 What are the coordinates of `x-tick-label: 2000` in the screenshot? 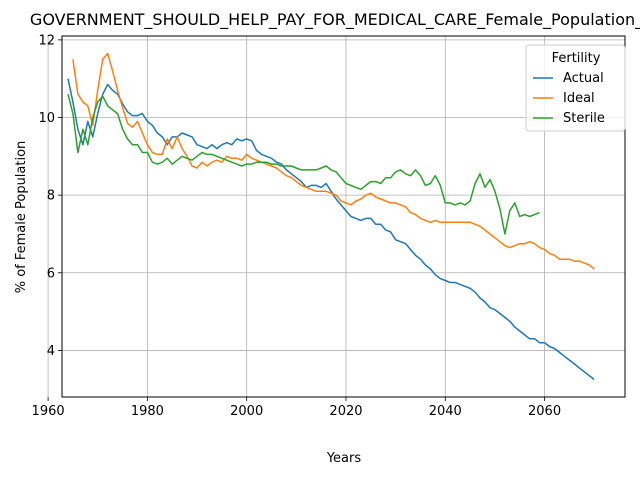 It's located at (246, 411).